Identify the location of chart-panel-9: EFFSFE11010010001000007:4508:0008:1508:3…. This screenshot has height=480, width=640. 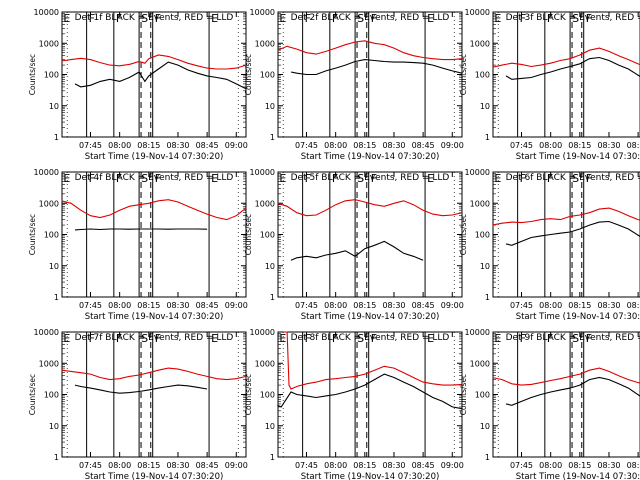
(549, 404).